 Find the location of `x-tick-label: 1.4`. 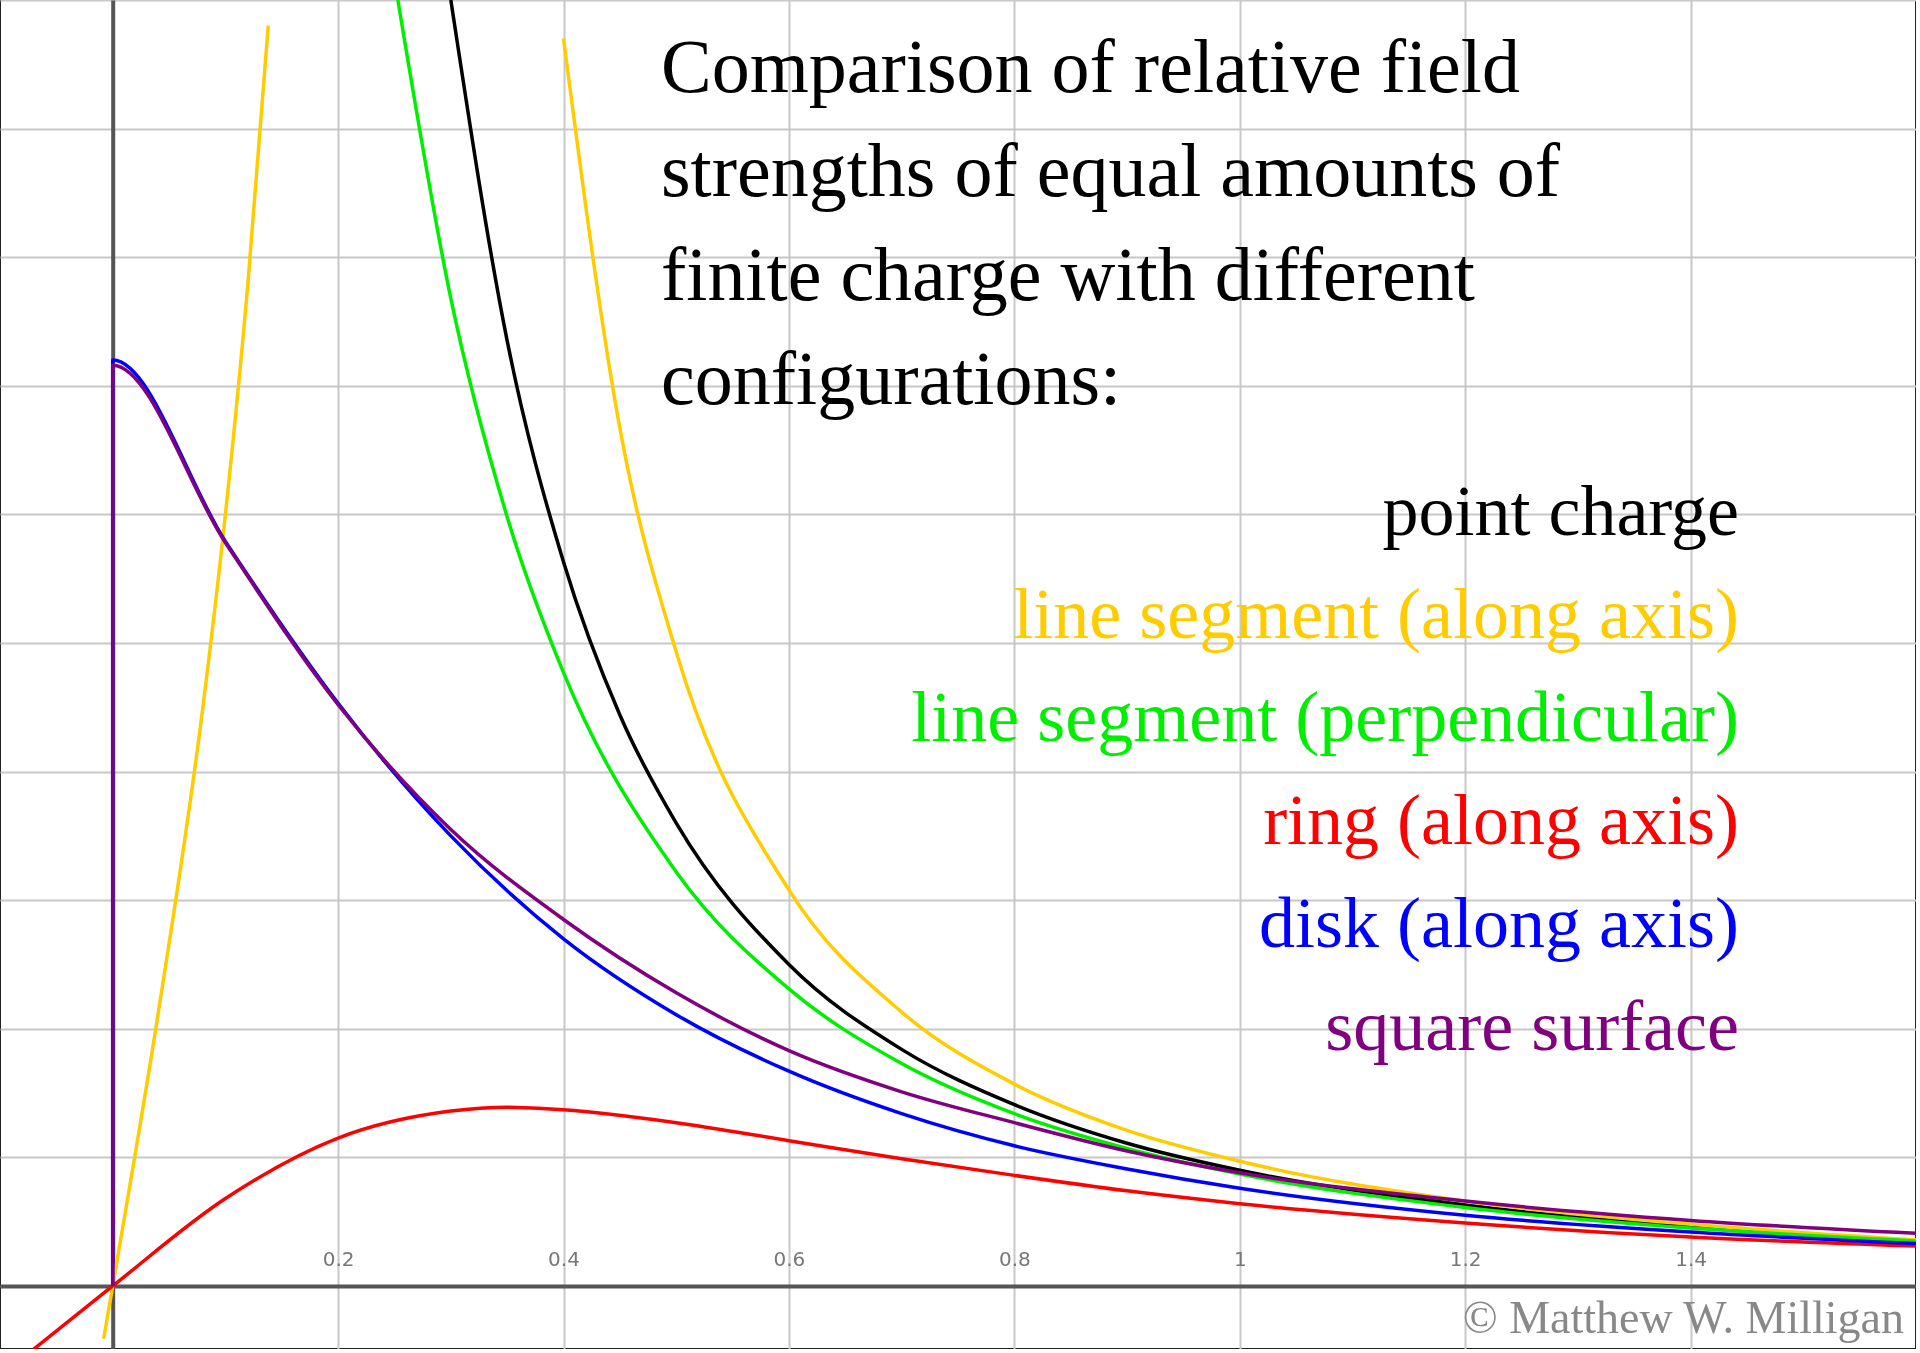

x-tick-label: 1.4 is located at coordinates (1691, 1259).